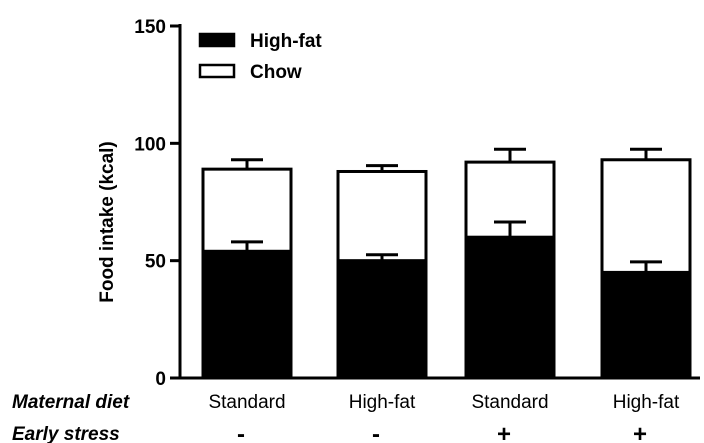  Describe the element at coordinates (260, 57) in the screenshot. I see `legend: High-fat Chow` at that location.